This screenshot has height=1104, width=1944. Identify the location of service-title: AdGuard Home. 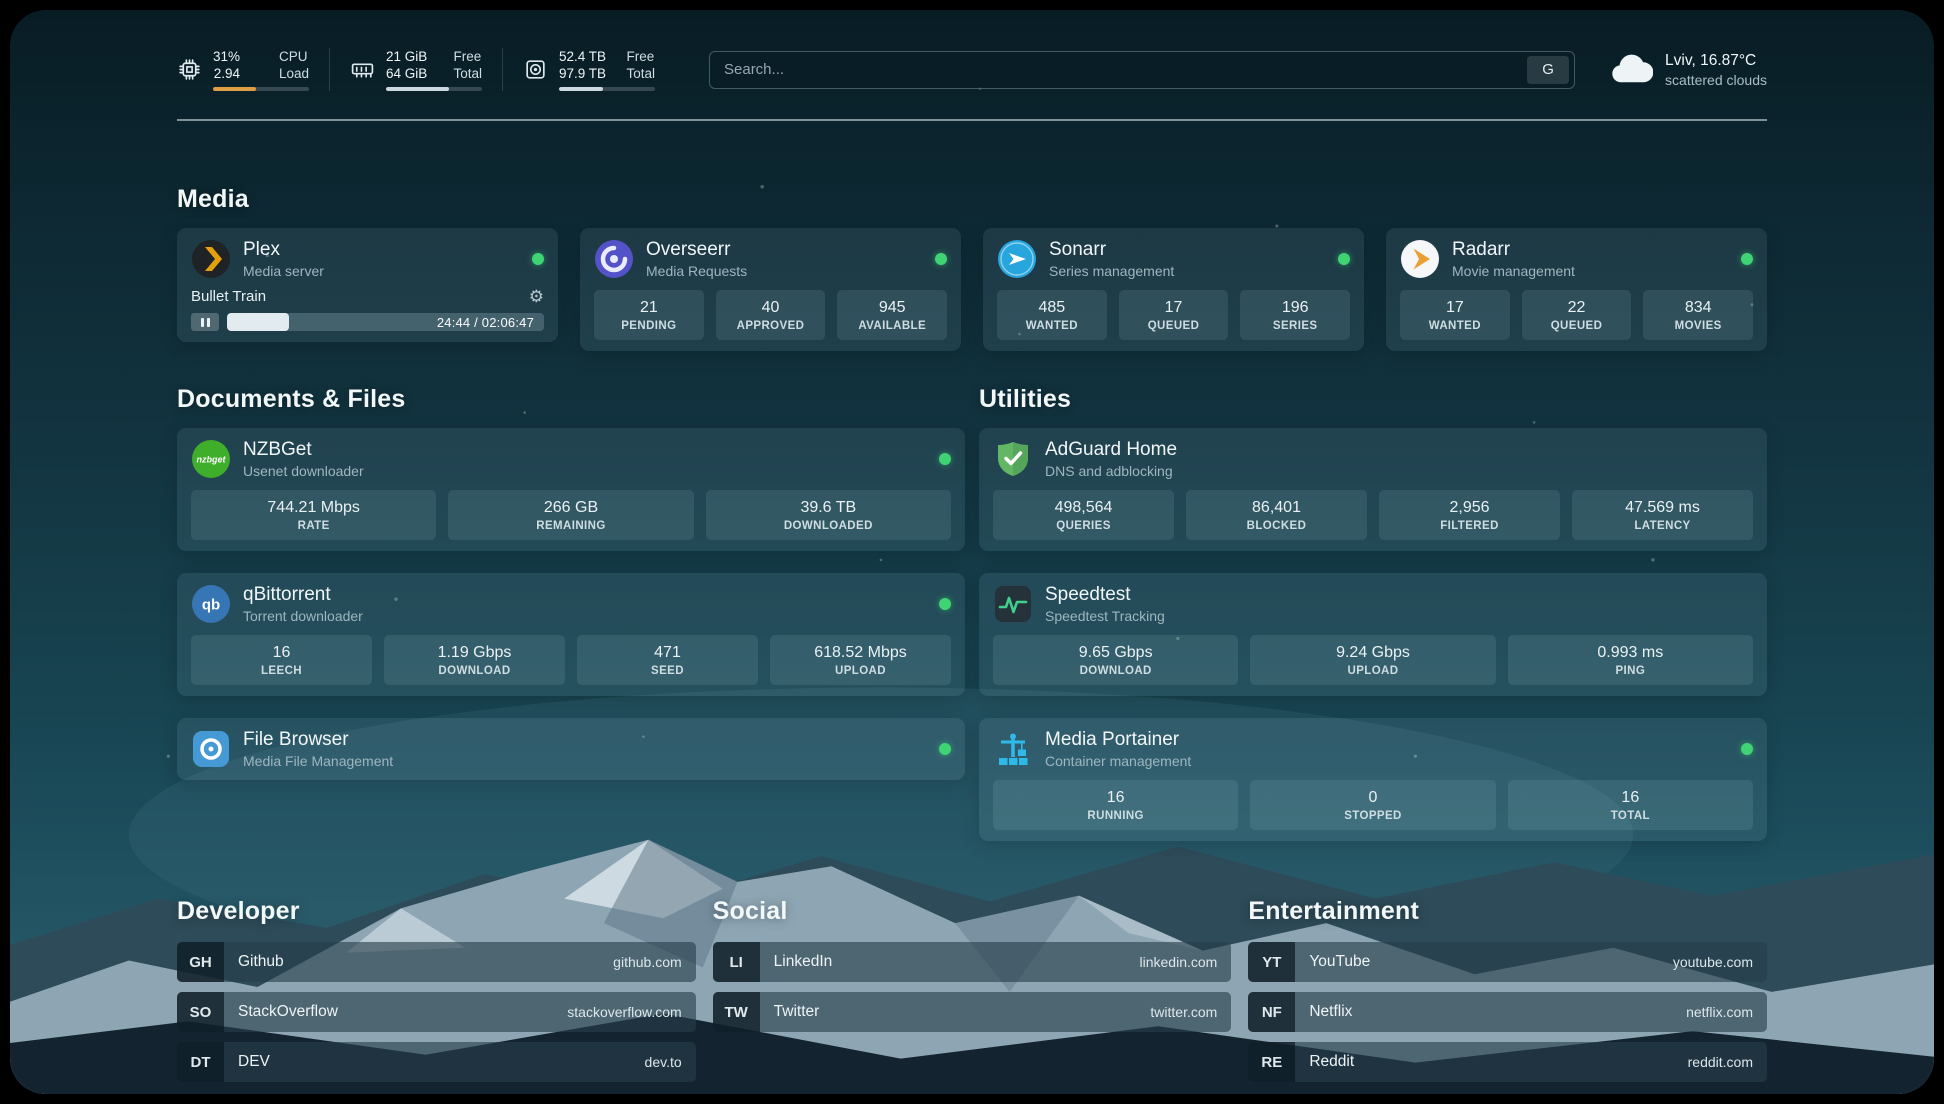
(1111, 449).